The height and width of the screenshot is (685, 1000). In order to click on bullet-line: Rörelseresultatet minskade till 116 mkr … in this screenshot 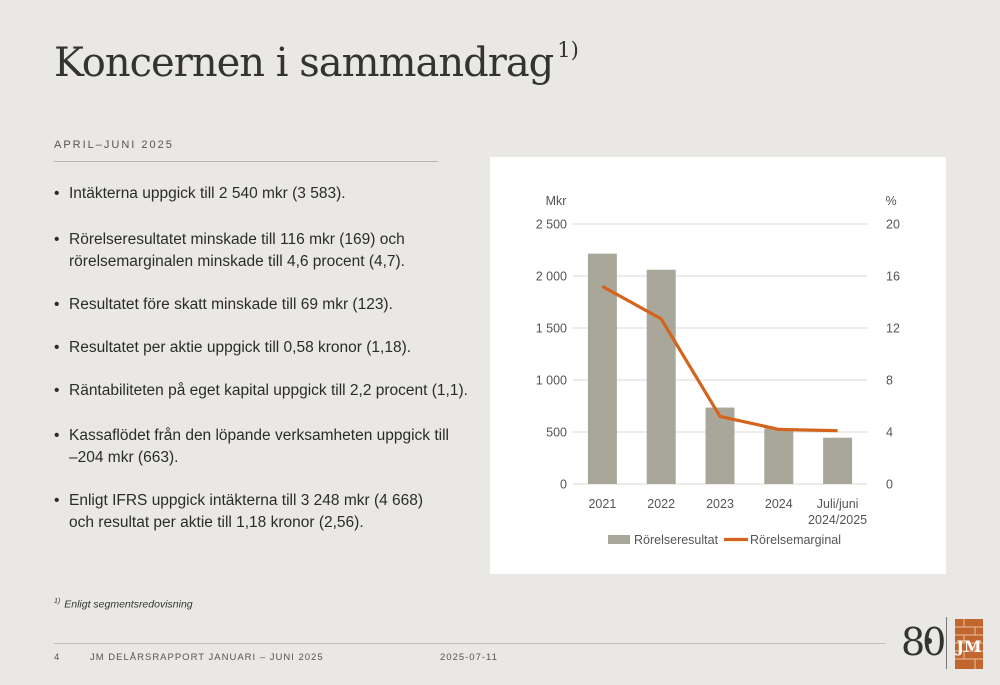, I will do `click(237, 239)`.